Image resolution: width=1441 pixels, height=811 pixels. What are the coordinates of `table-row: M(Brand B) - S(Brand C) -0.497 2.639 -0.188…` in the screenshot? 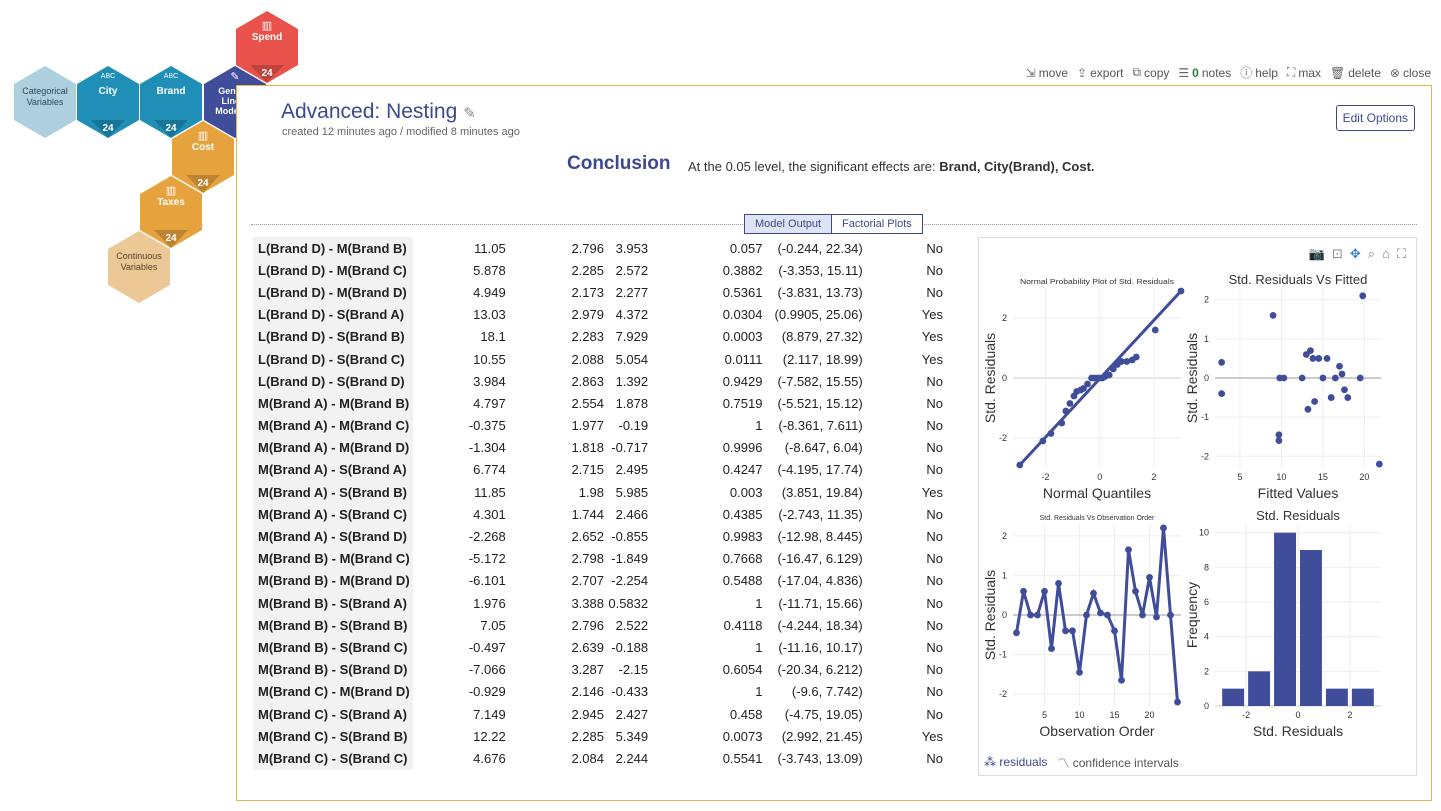 It's located at (598, 647).